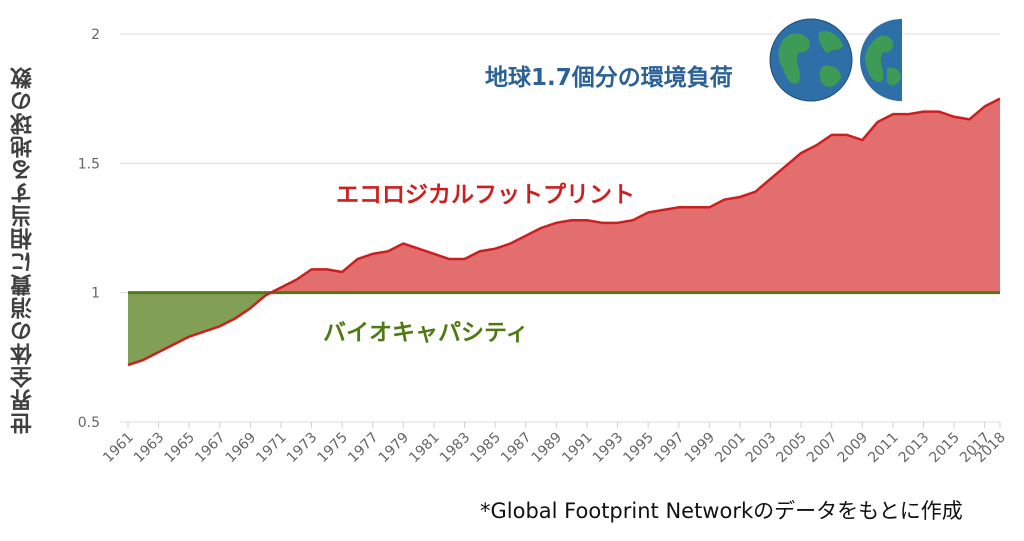 The height and width of the screenshot is (541, 1024). I want to click on biocapacity-area, so click(199, 329).